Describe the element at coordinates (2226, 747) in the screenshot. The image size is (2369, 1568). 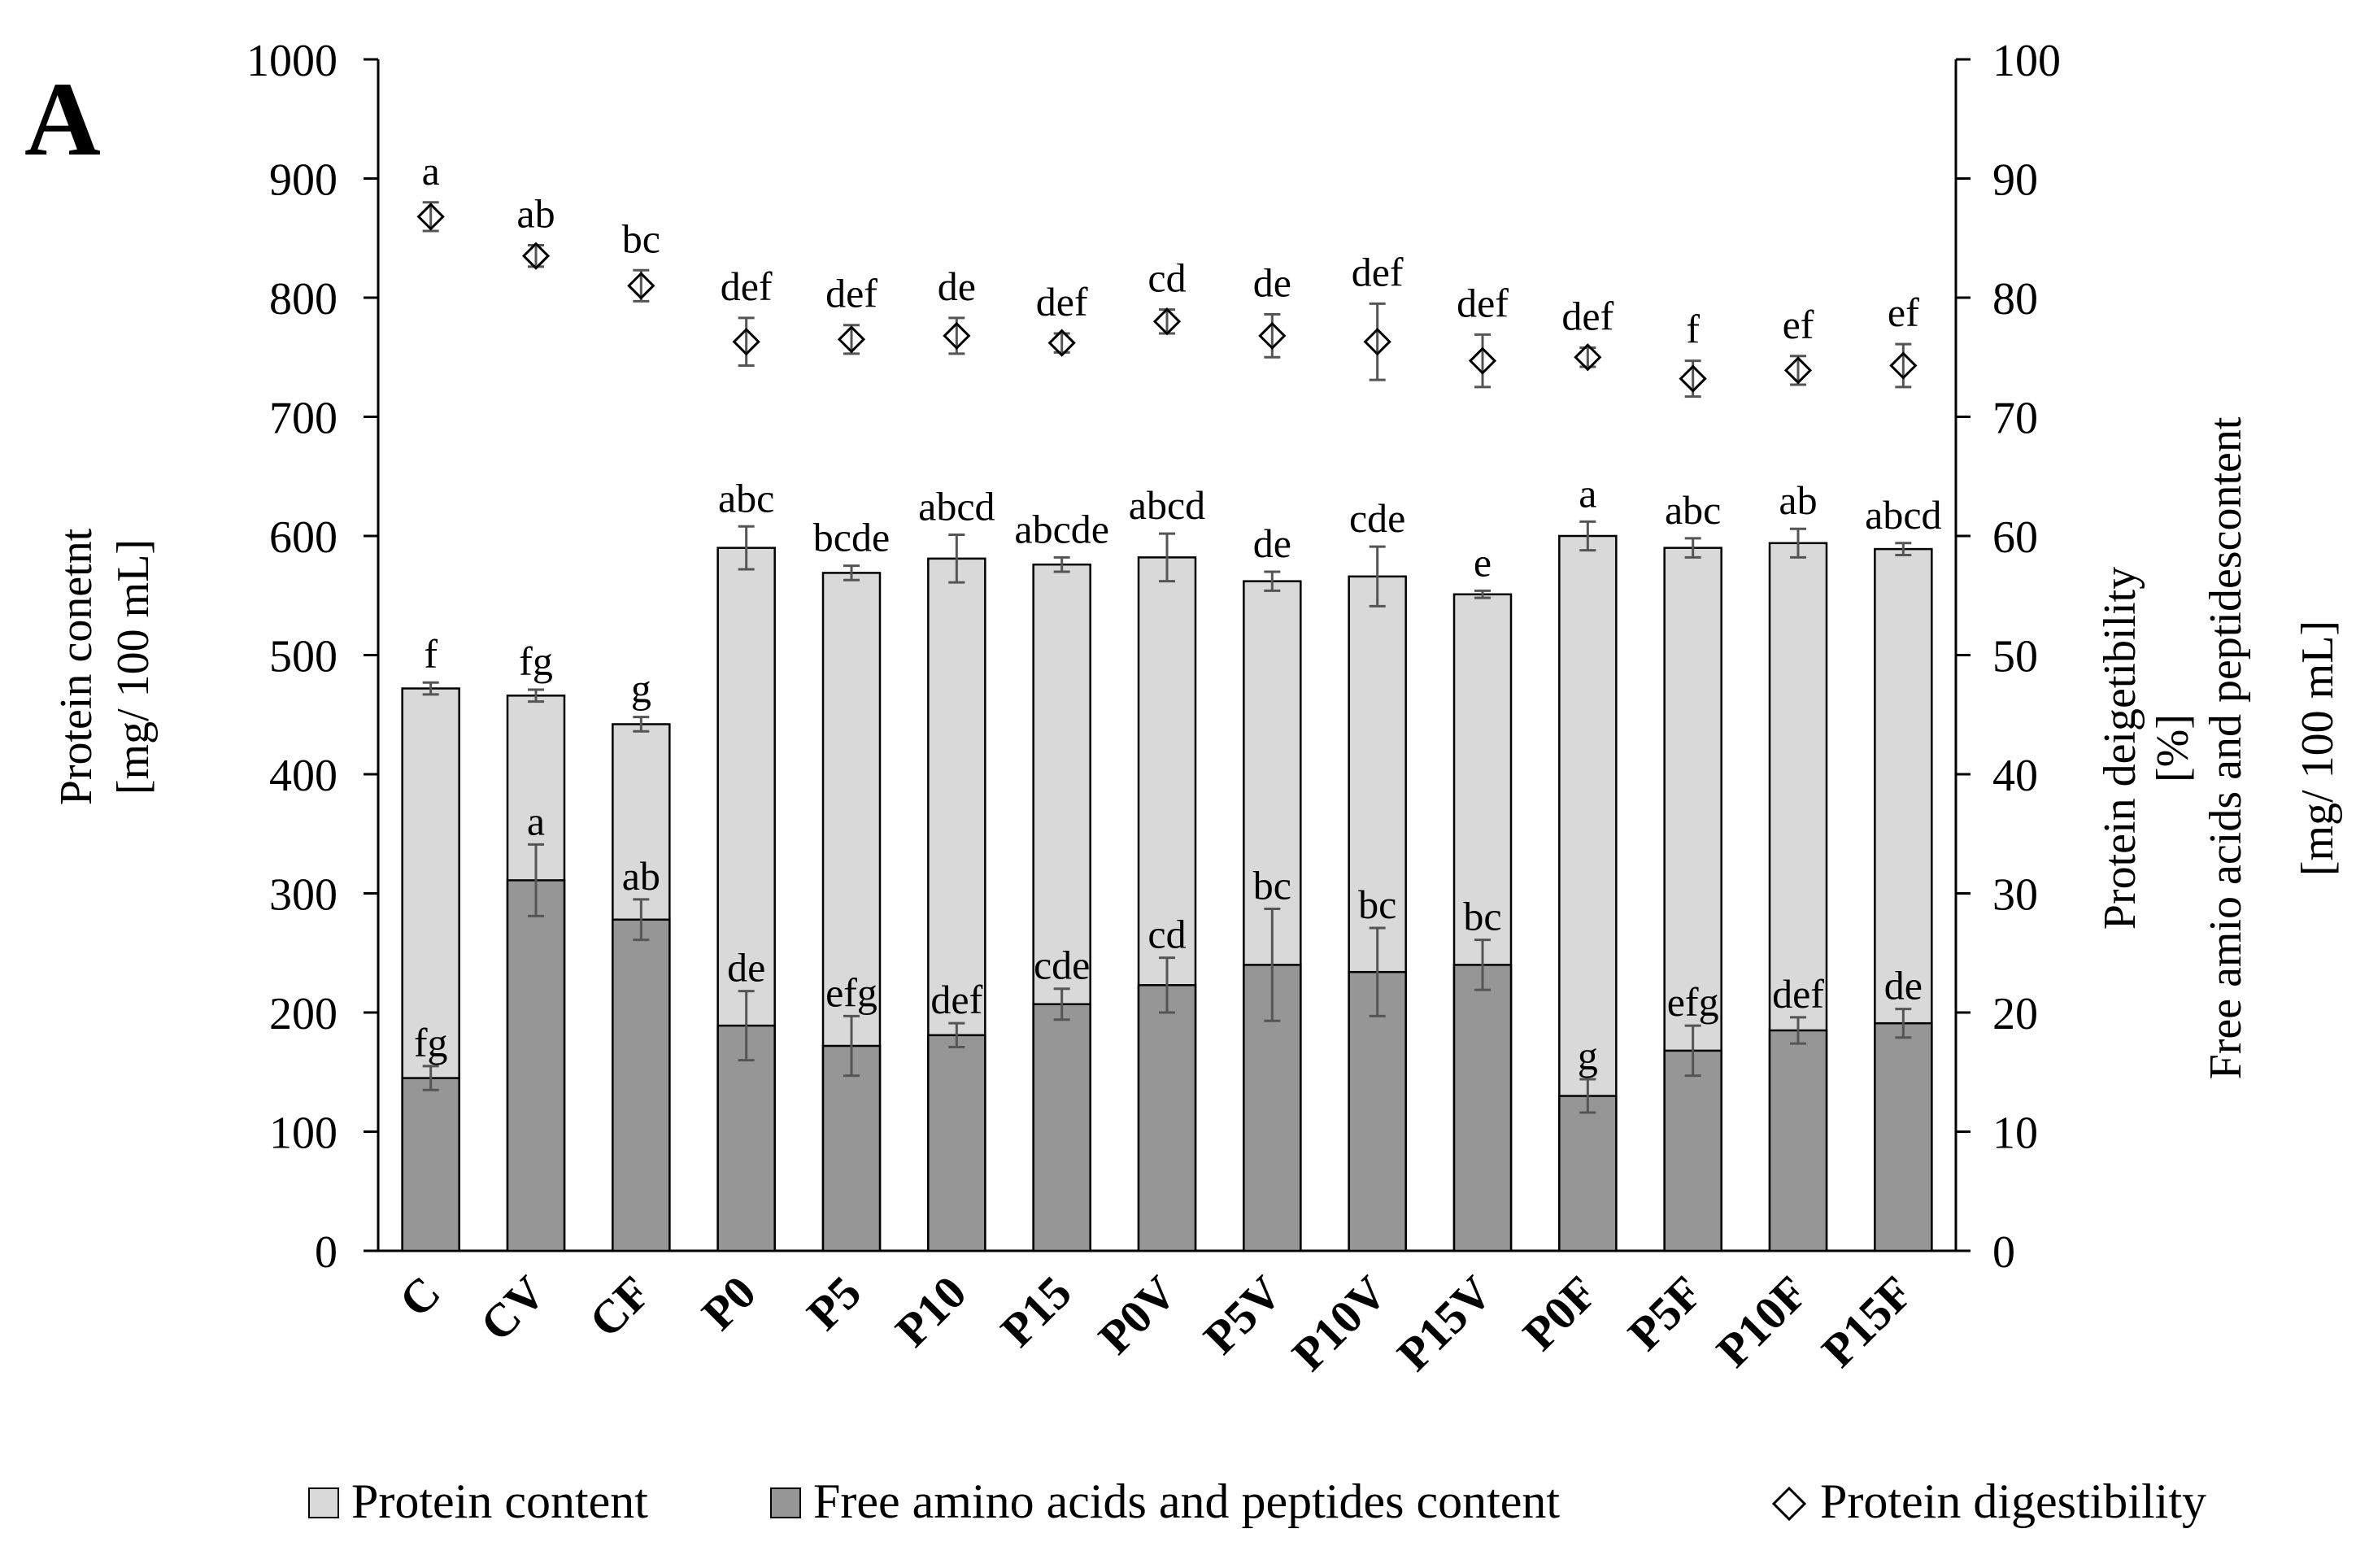
I see `y2-axis-title-line3: Free amio acids and peptidescontent` at that location.